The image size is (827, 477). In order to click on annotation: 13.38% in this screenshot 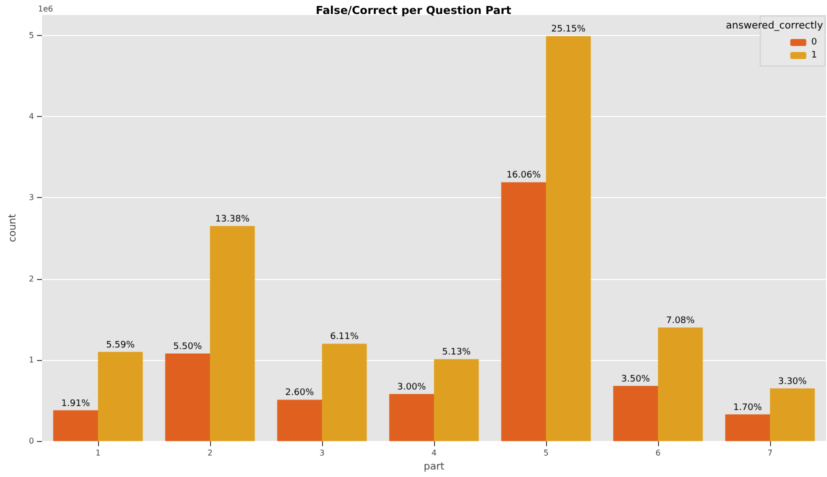, I will do `click(232, 219)`.